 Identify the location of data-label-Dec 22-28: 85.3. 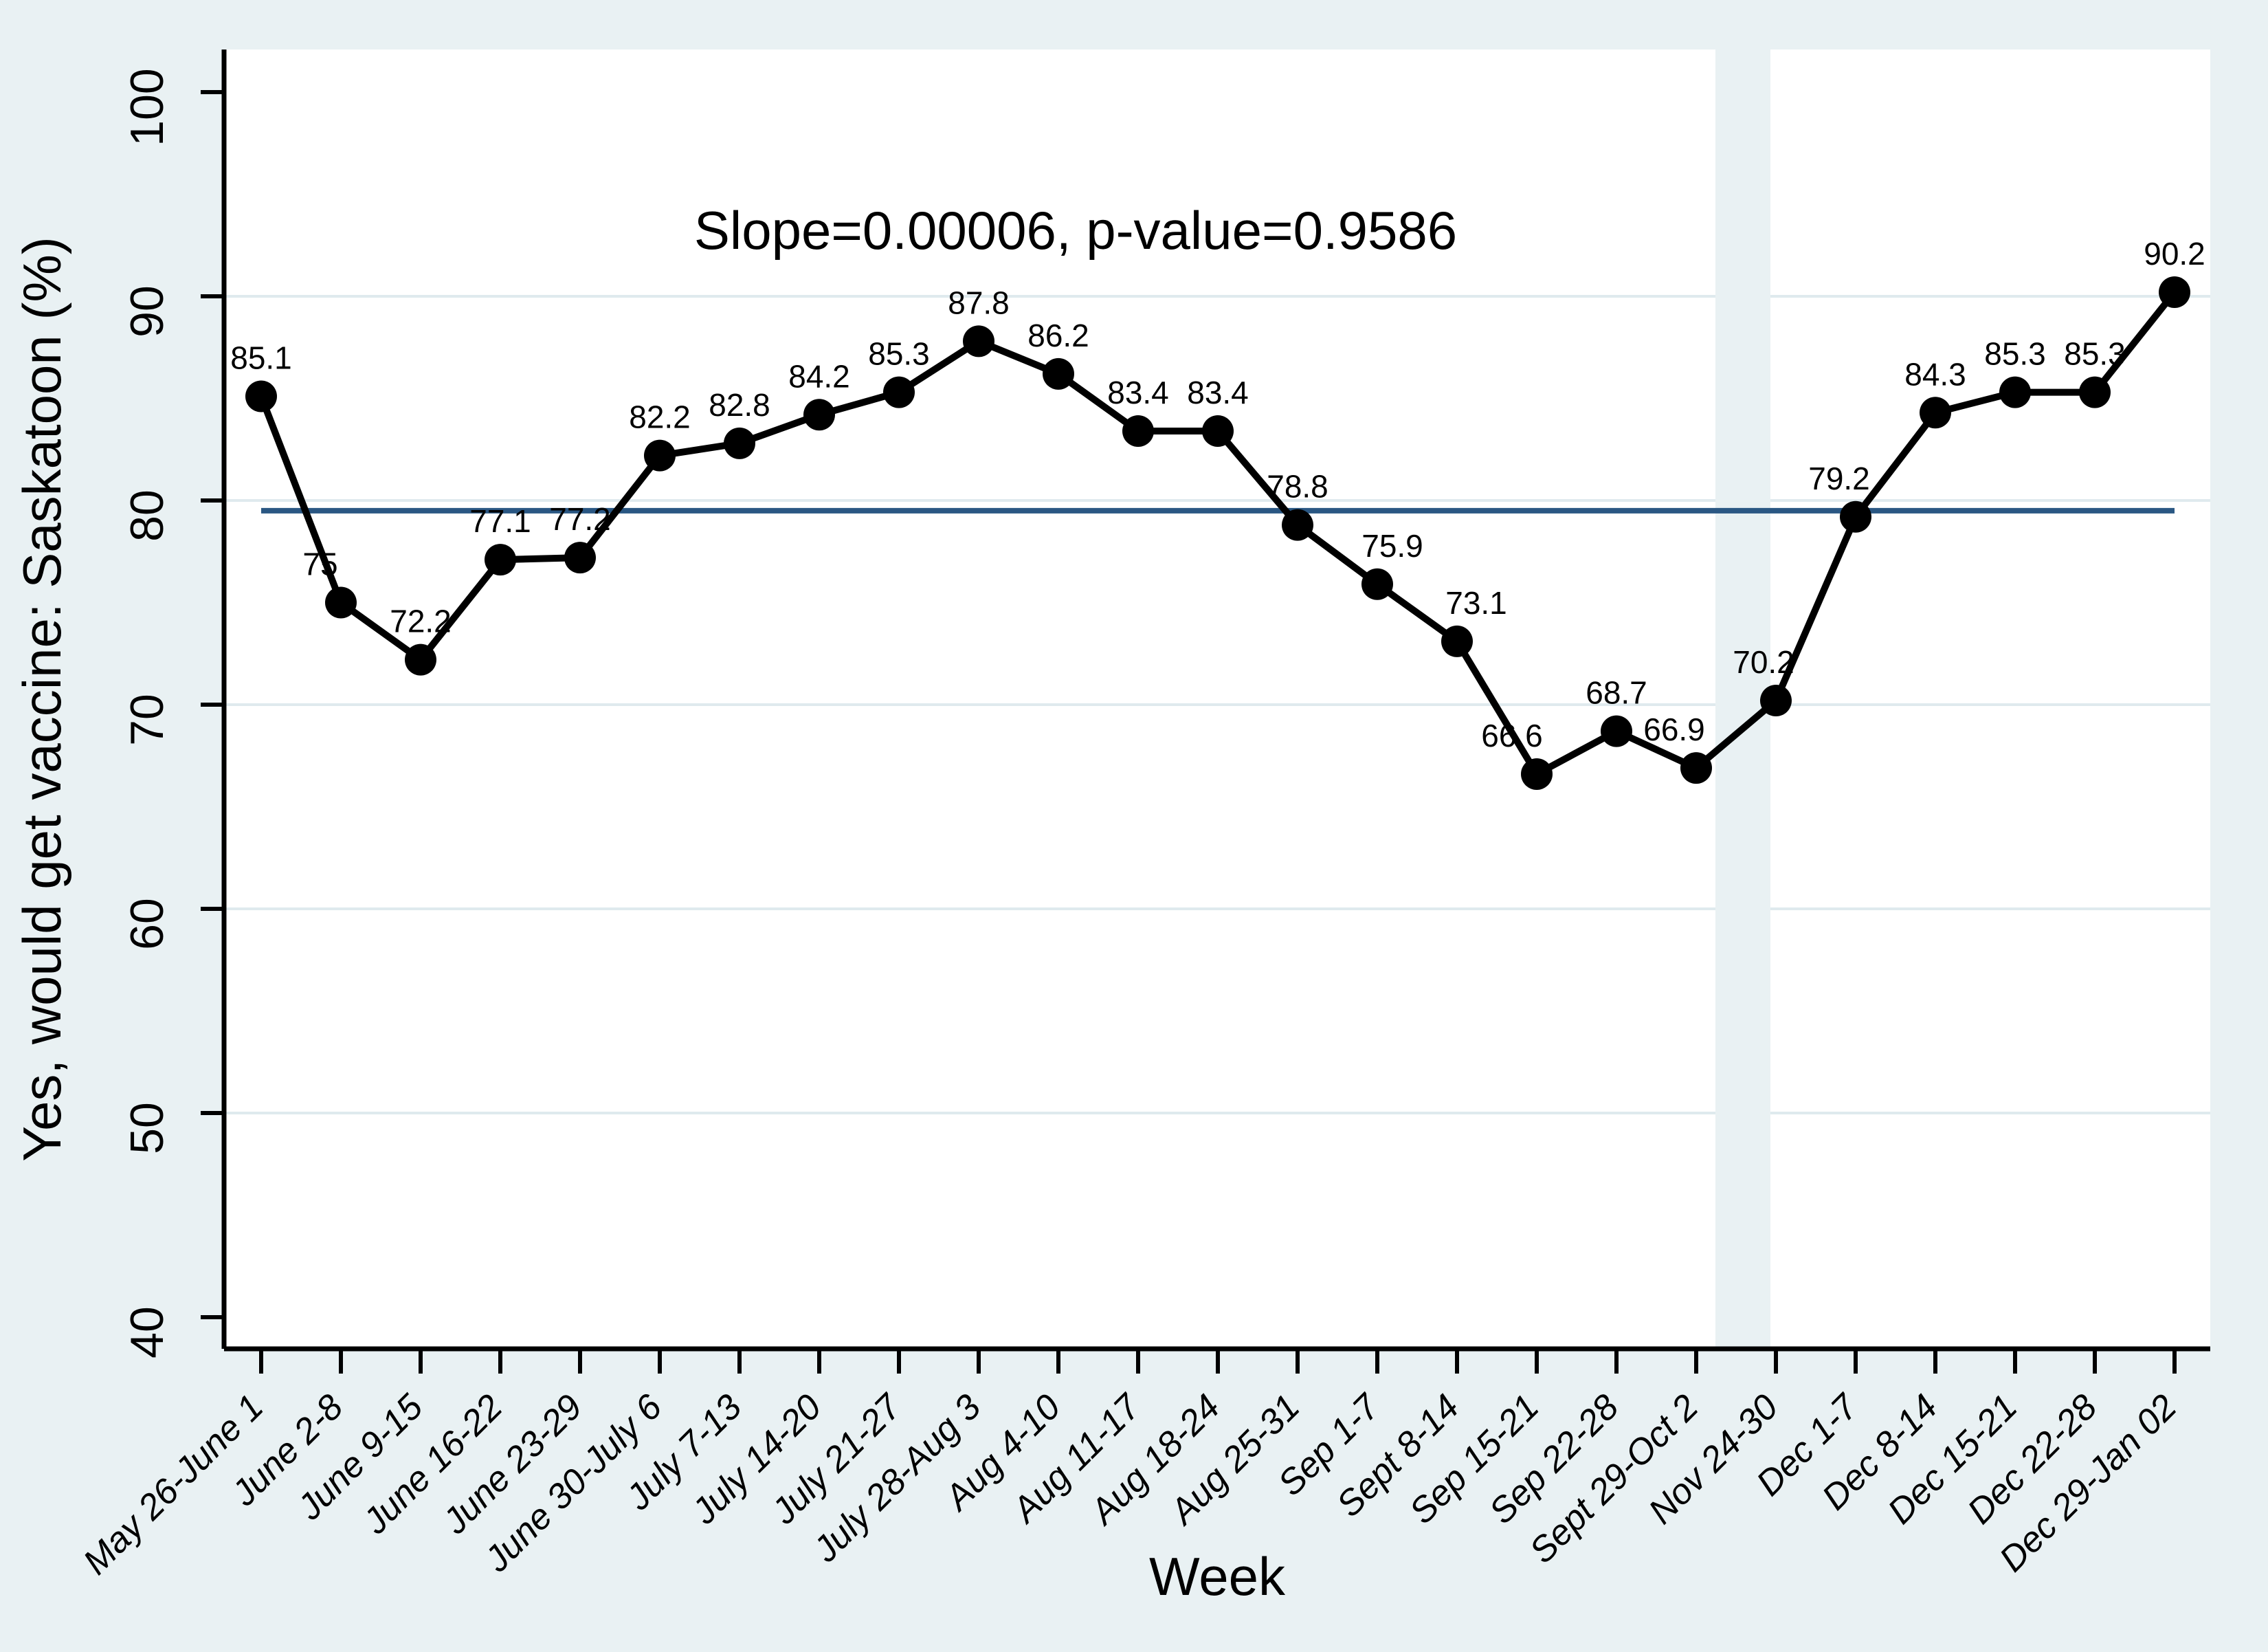
(2095, 354).